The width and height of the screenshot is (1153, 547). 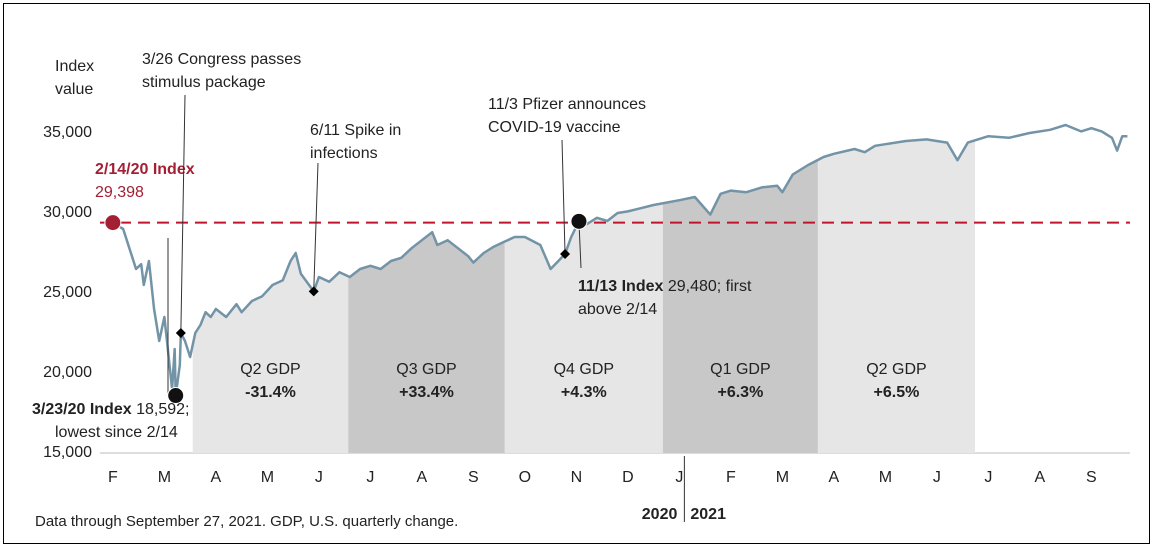 What do you see at coordinates (355, 130) in the screenshot?
I see `annotation-text: 6/11 Spike in` at bounding box center [355, 130].